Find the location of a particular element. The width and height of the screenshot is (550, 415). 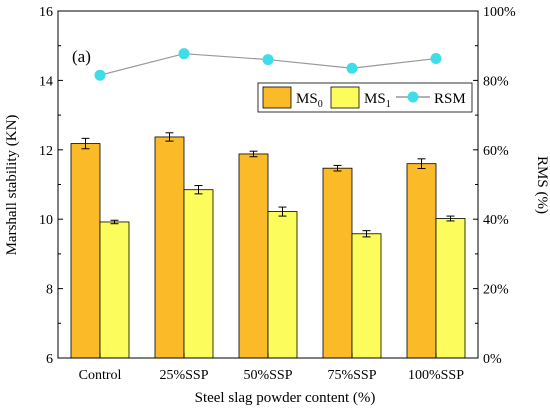

legend-swatch-ms1 is located at coordinates (345, 97).